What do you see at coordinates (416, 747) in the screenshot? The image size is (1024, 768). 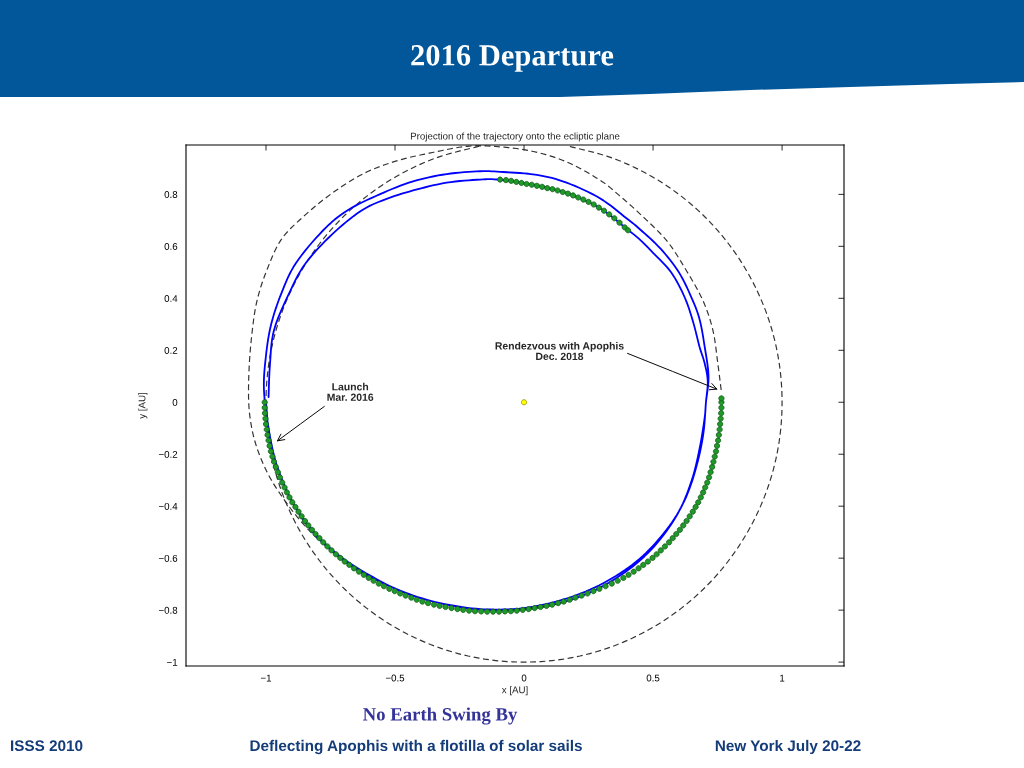 I see `text: Deflecting Apophis with a flotilla of solar sails` at bounding box center [416, 747].